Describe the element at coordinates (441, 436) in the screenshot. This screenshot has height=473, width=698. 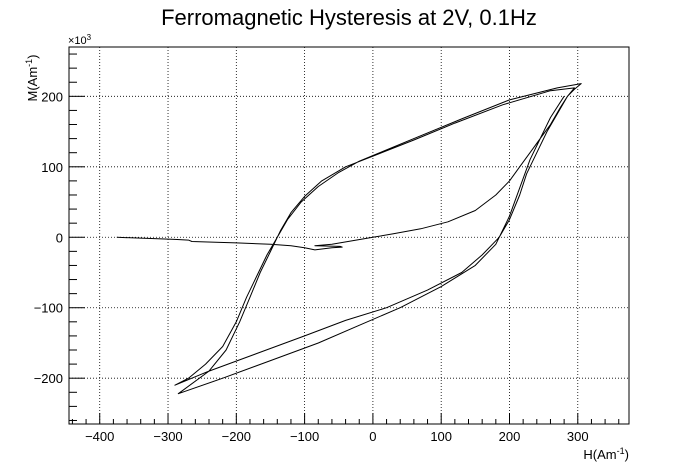
I see `x-tick-label: 100` at that location.